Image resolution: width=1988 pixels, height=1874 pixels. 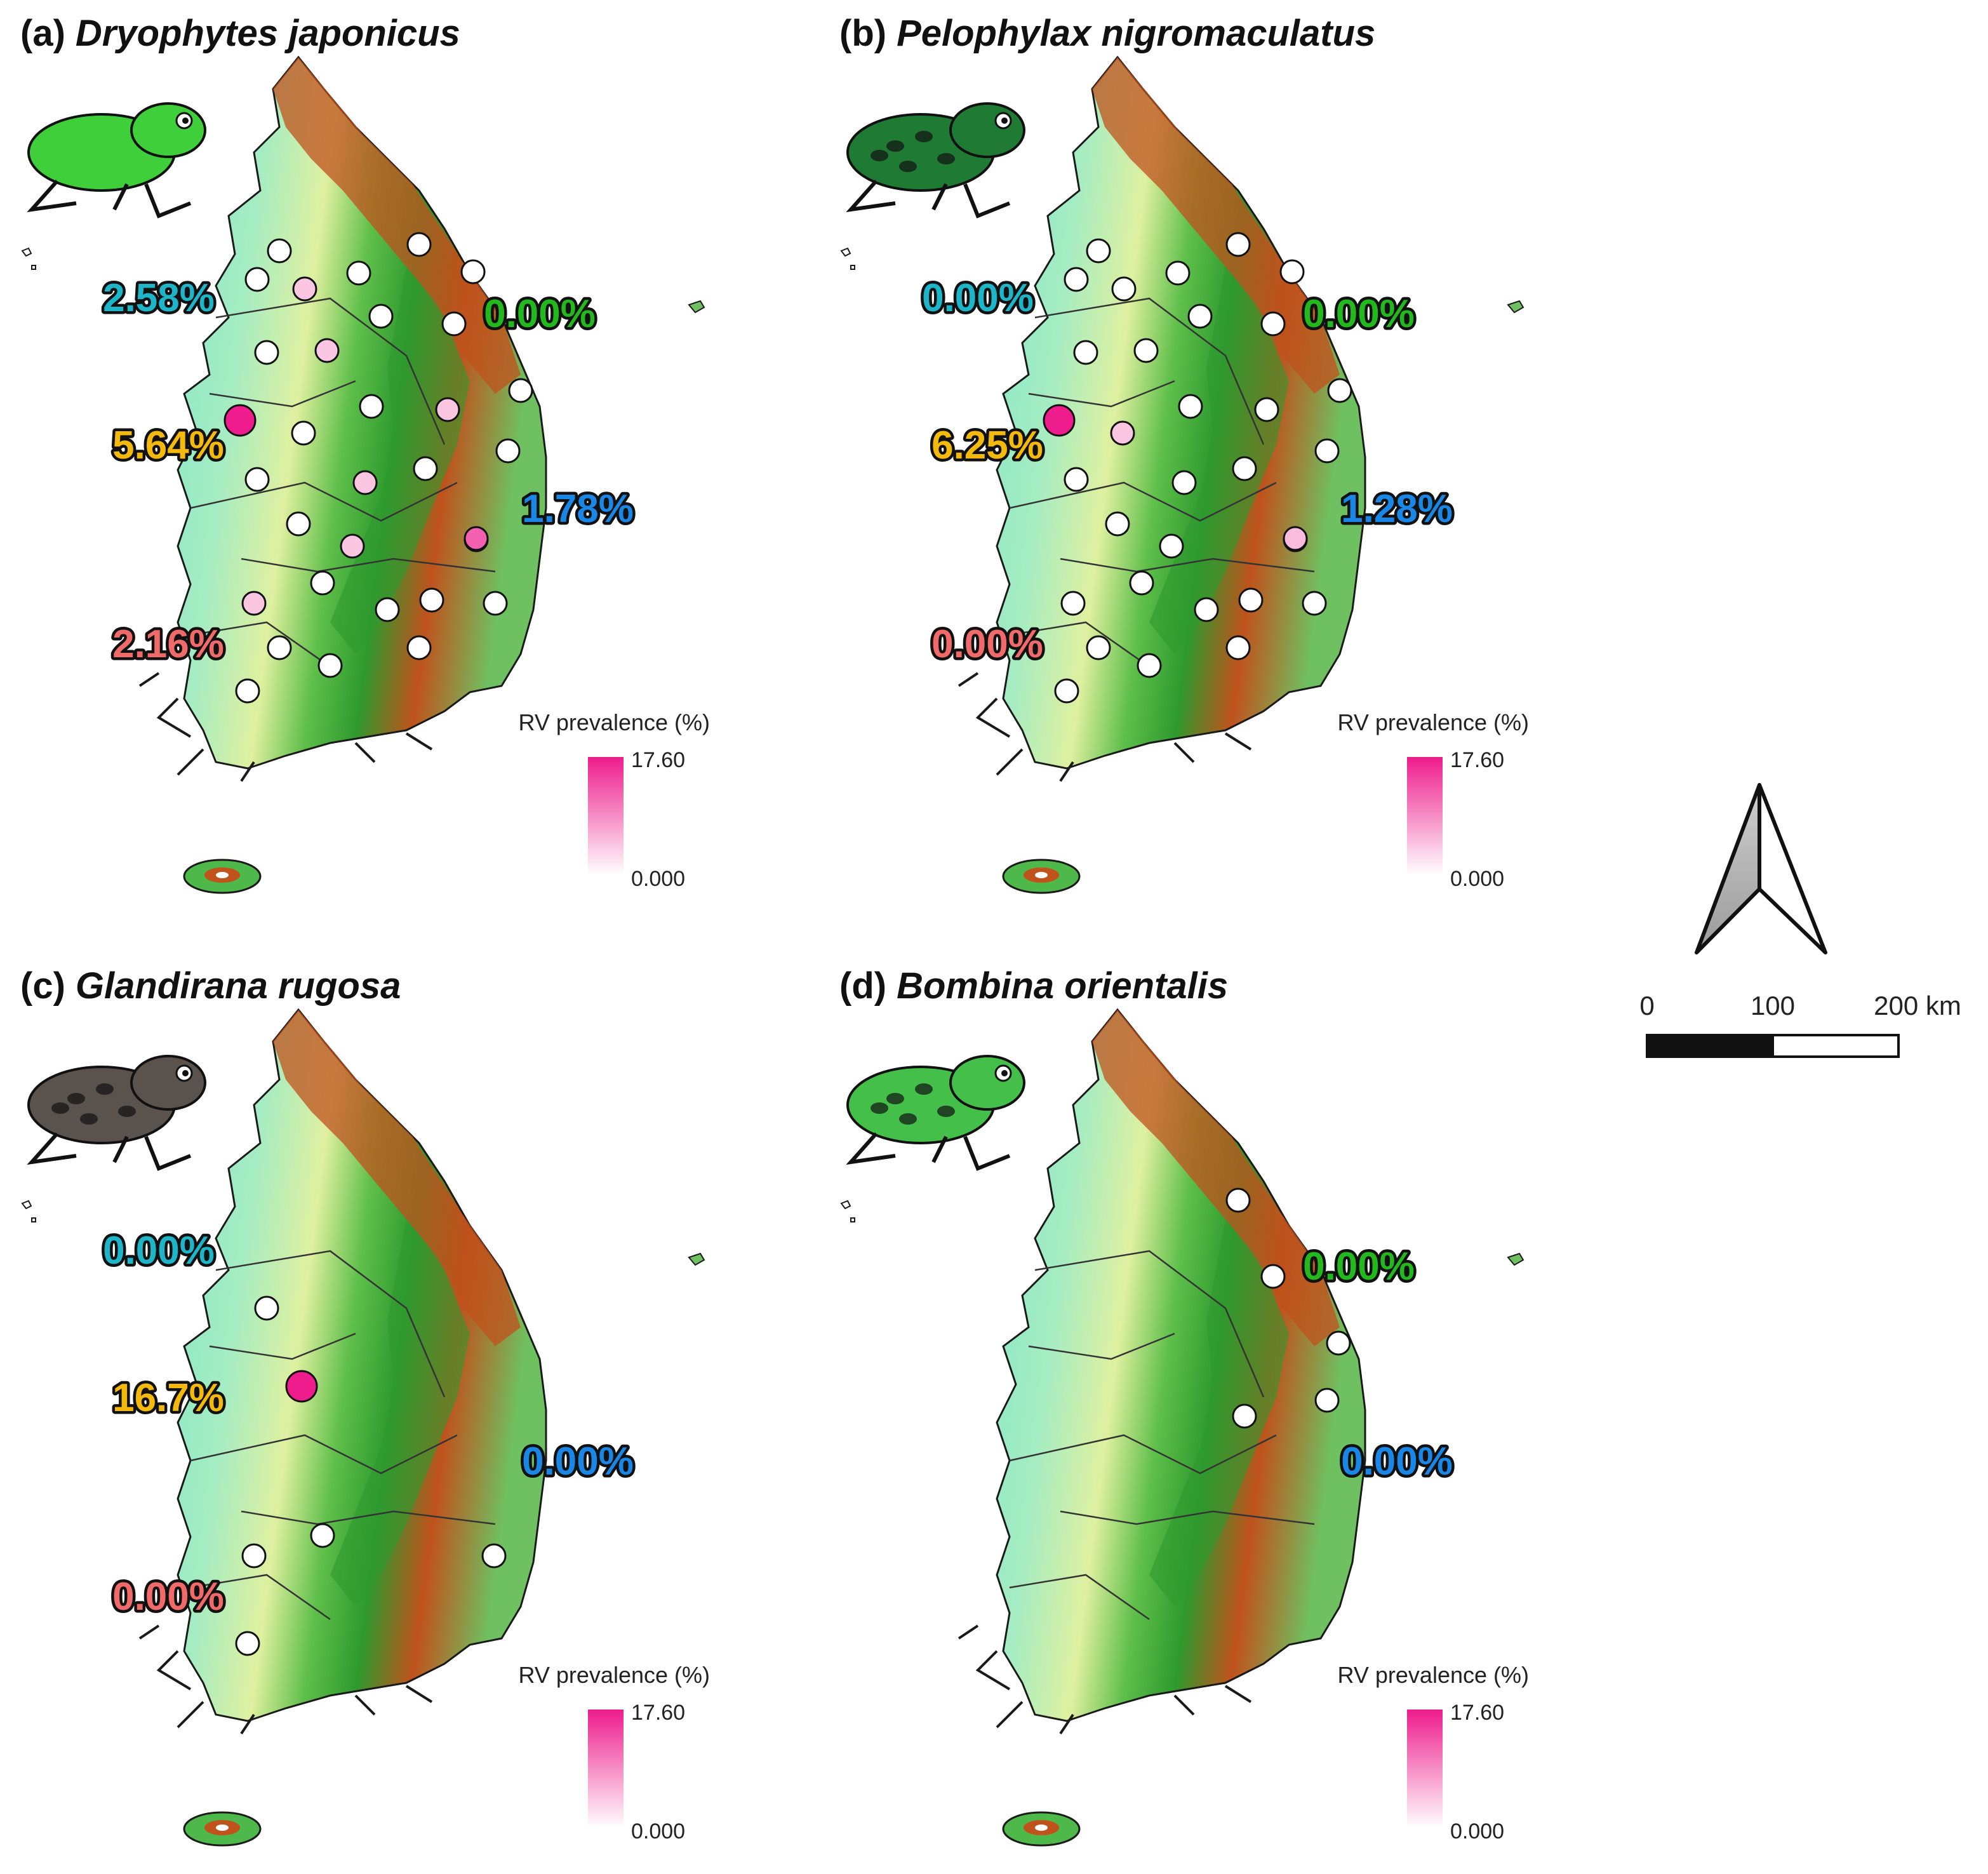 What do you see at coordinates (238, 986) in the screenshot?
I see `species-name: Glandirana rugosa` at bounding box center [238, 986].